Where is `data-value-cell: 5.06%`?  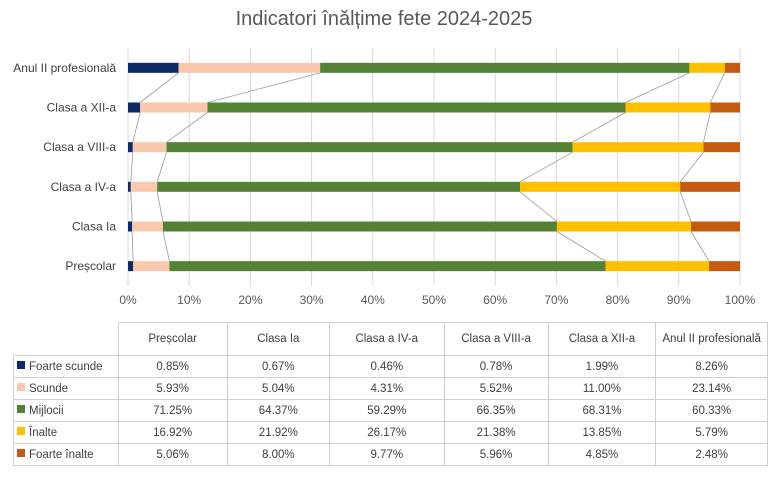
data-value-cell: 5.06% is located at coordinates (172, 454).